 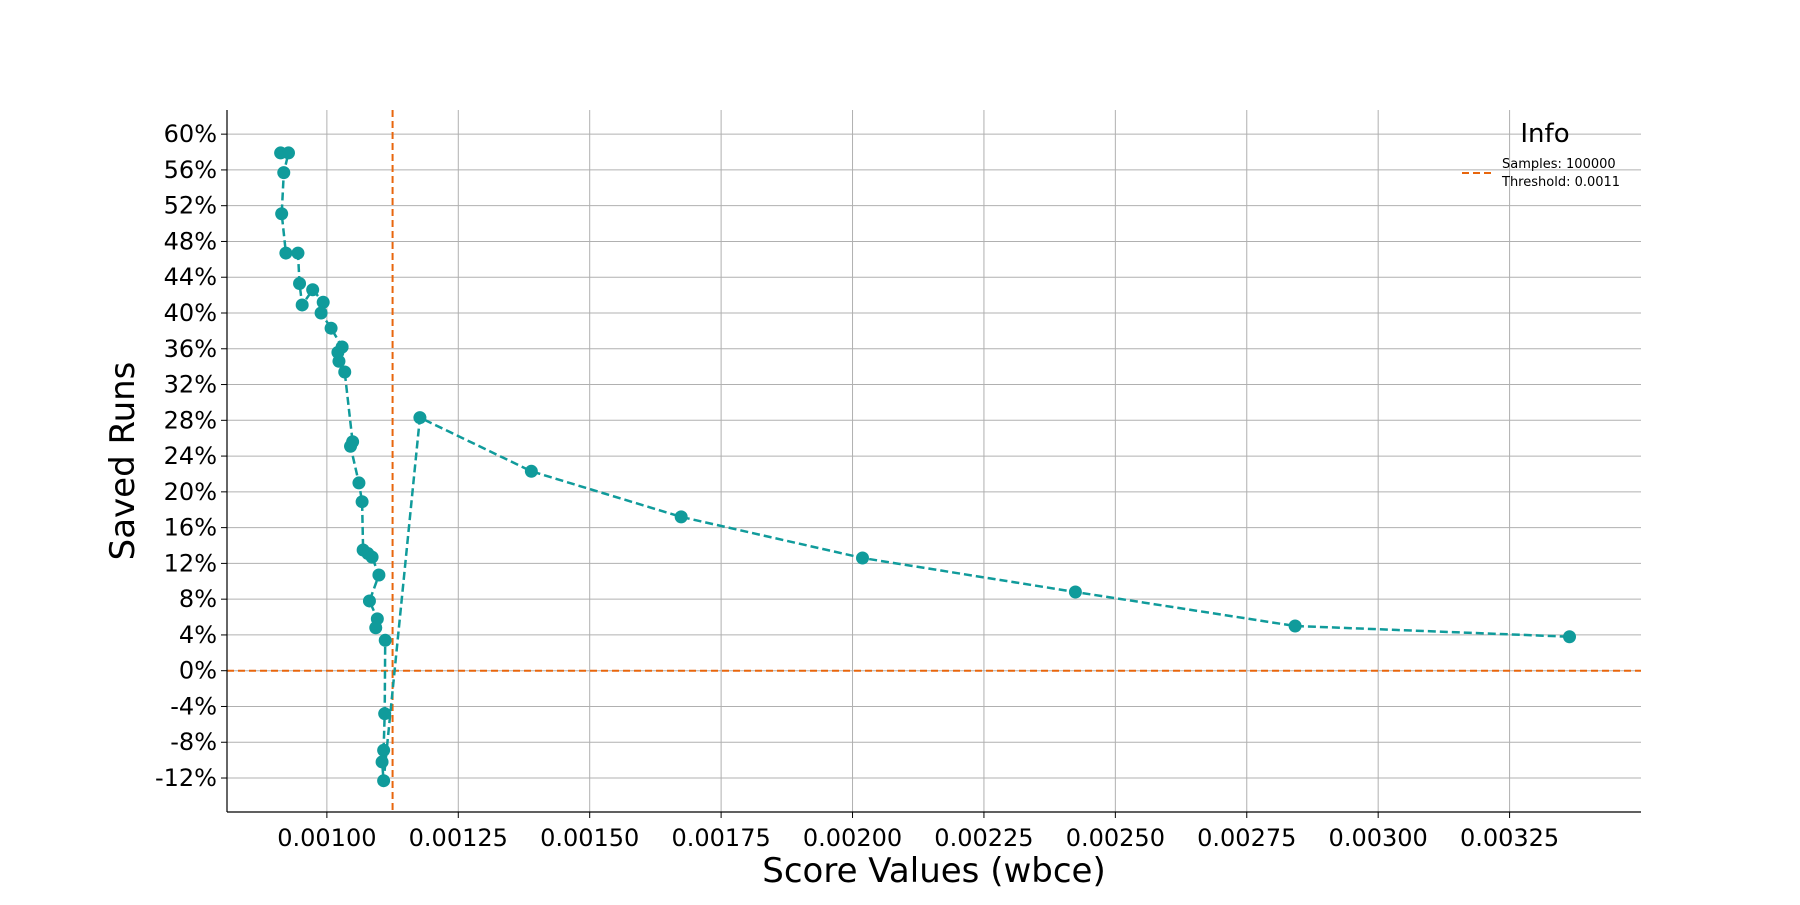 What do you see at coordinates (1115, 838) in the screenshot?
I see `x-tick-label: 0.00250` at bounding box center [1115, 838].